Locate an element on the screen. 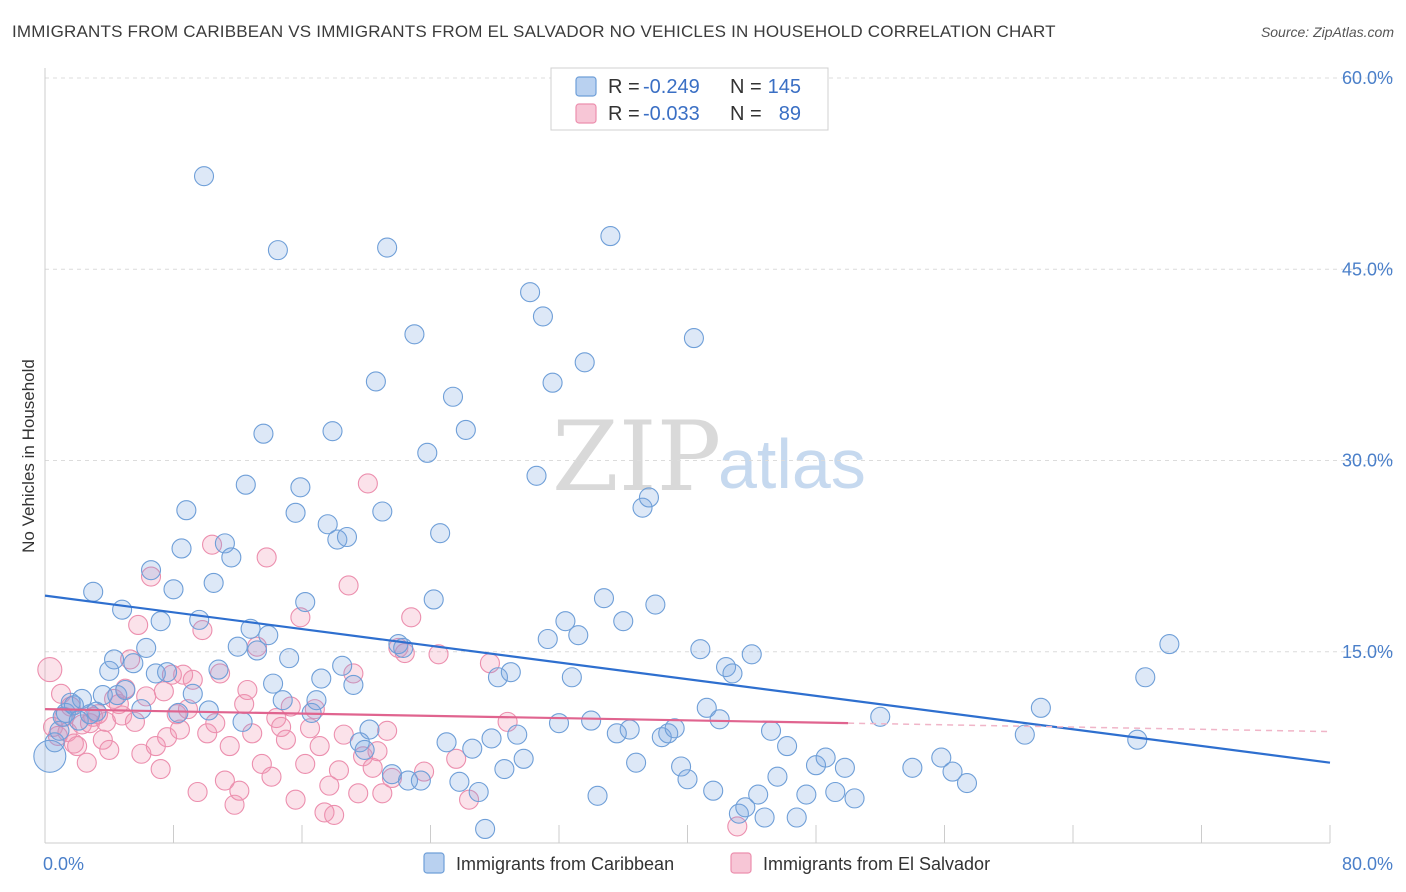  x-tick-label: 0.0% is located at coordinates (63, 864).